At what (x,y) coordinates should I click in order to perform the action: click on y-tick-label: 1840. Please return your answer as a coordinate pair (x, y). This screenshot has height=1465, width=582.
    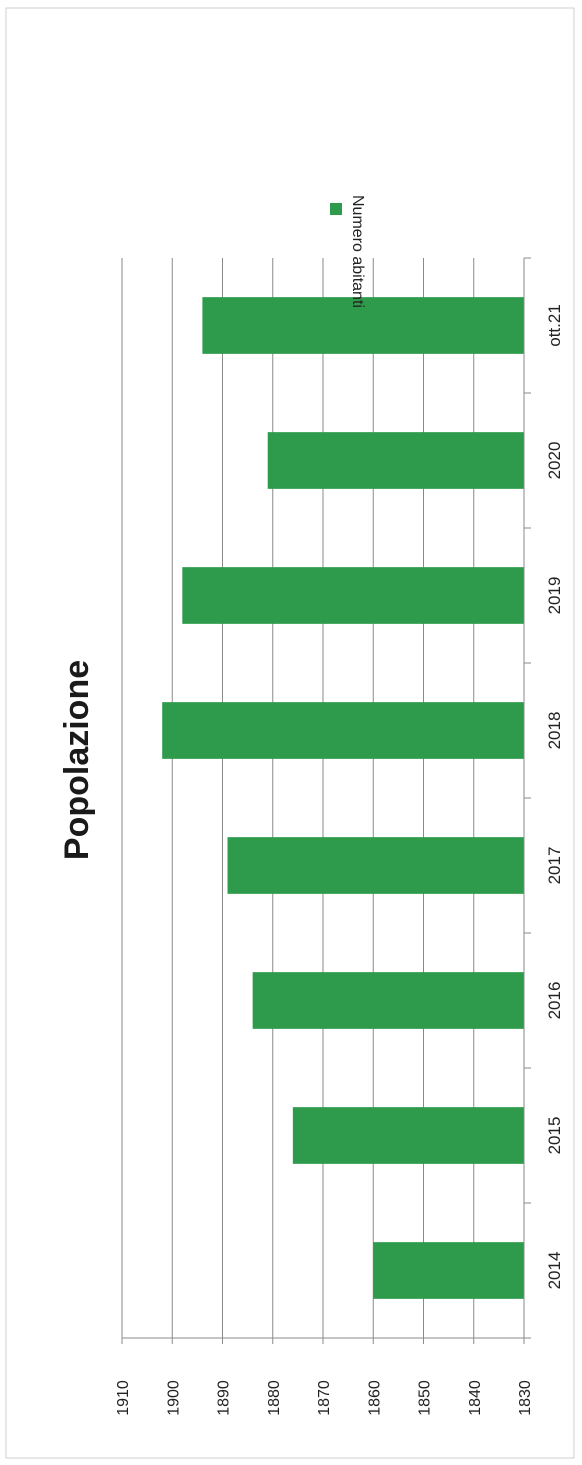
    Looking at the image, I should click on (475, 1398).